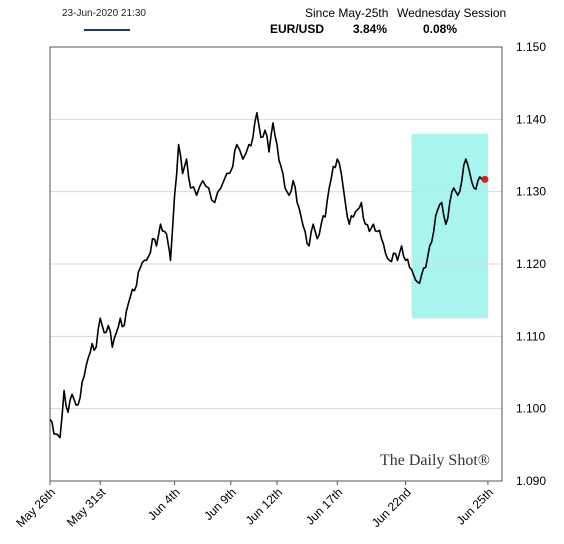 This screenshot has width=564, height=544. What do you see at coordinates (86, 507) in the screenshot?
I see `x-tick-label: May 31st` at bounding box center [86, 507].